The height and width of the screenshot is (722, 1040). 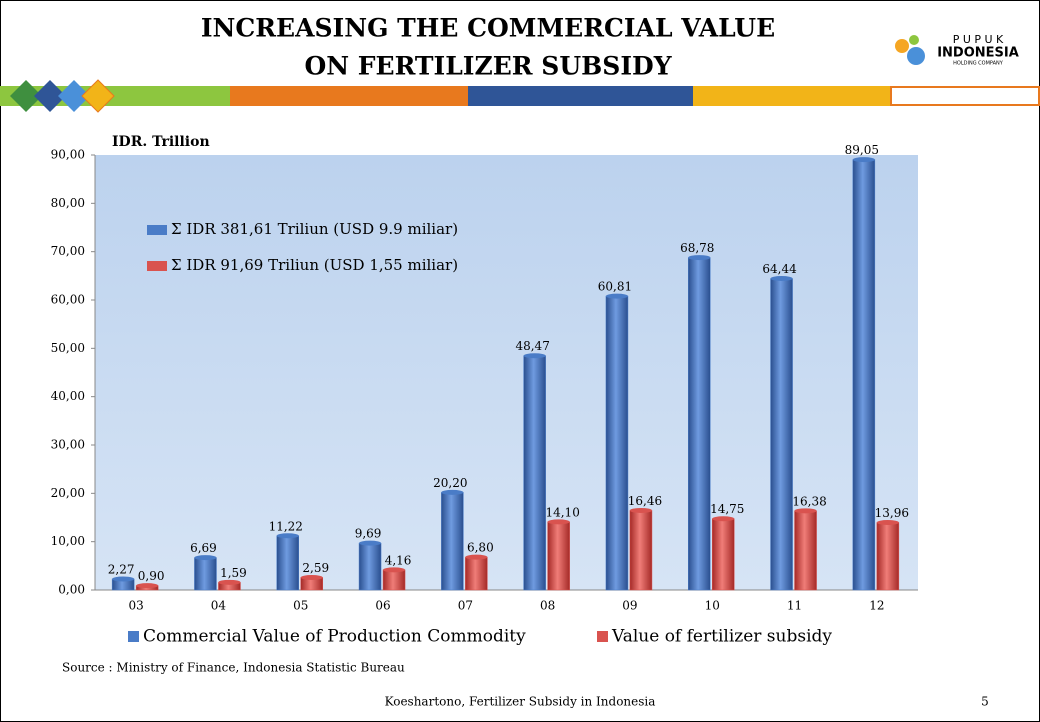 I want to click on y-tick-label: 10,00, so click(x=68, y=541).